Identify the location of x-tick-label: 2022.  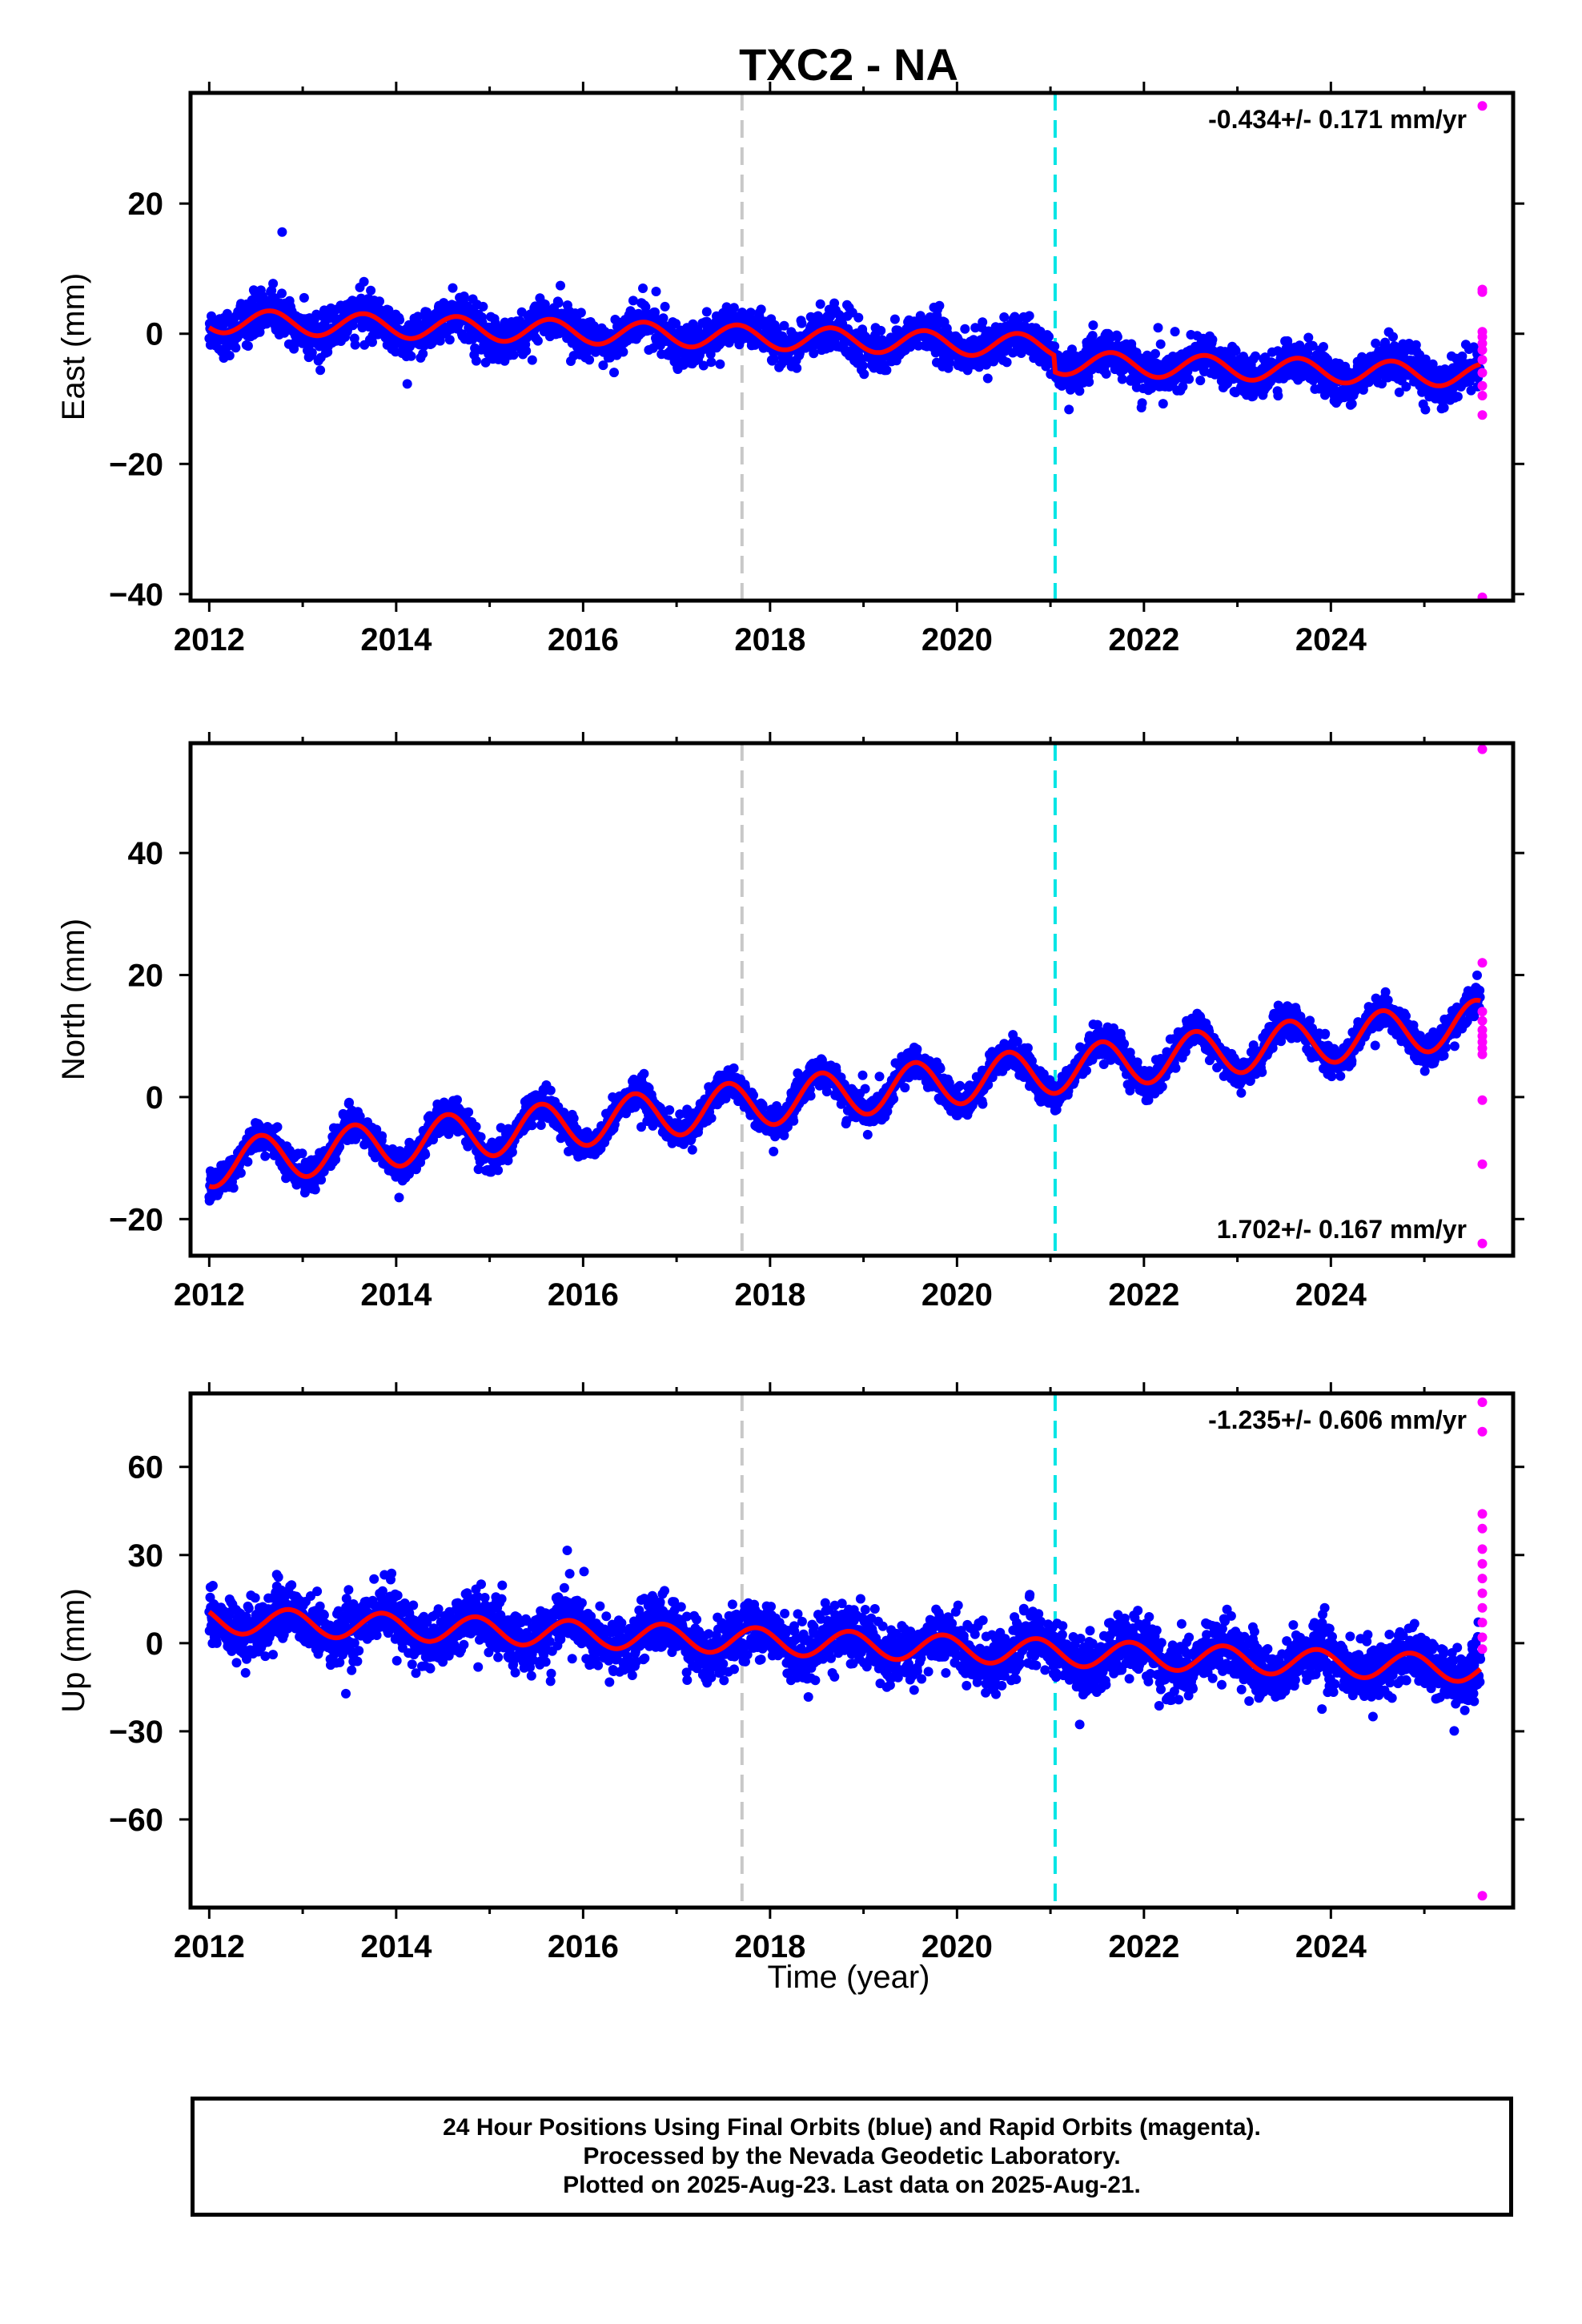
(1143, 639).